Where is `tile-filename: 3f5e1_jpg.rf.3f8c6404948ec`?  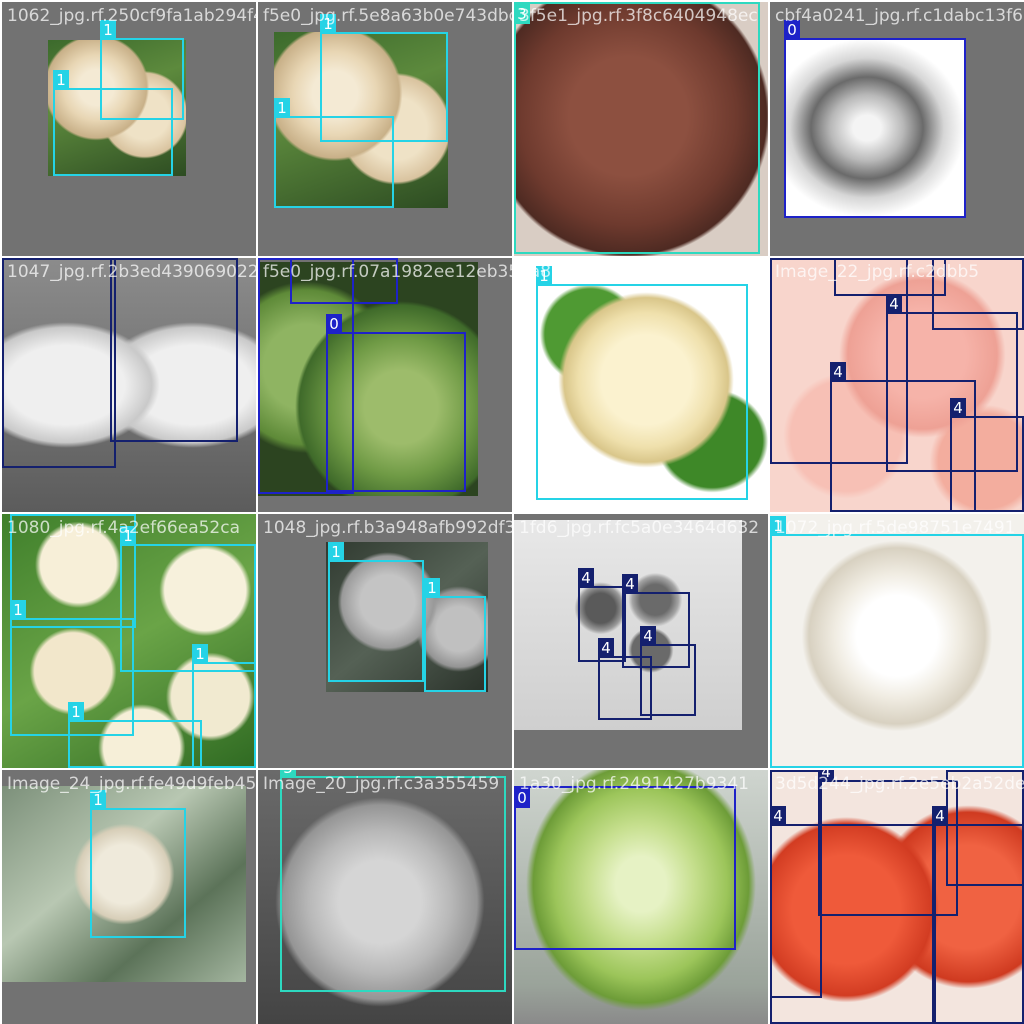 tile-filename: 3f5e1_jpg.rf.3f8c6404948ec is located at coordinates (638, 16).